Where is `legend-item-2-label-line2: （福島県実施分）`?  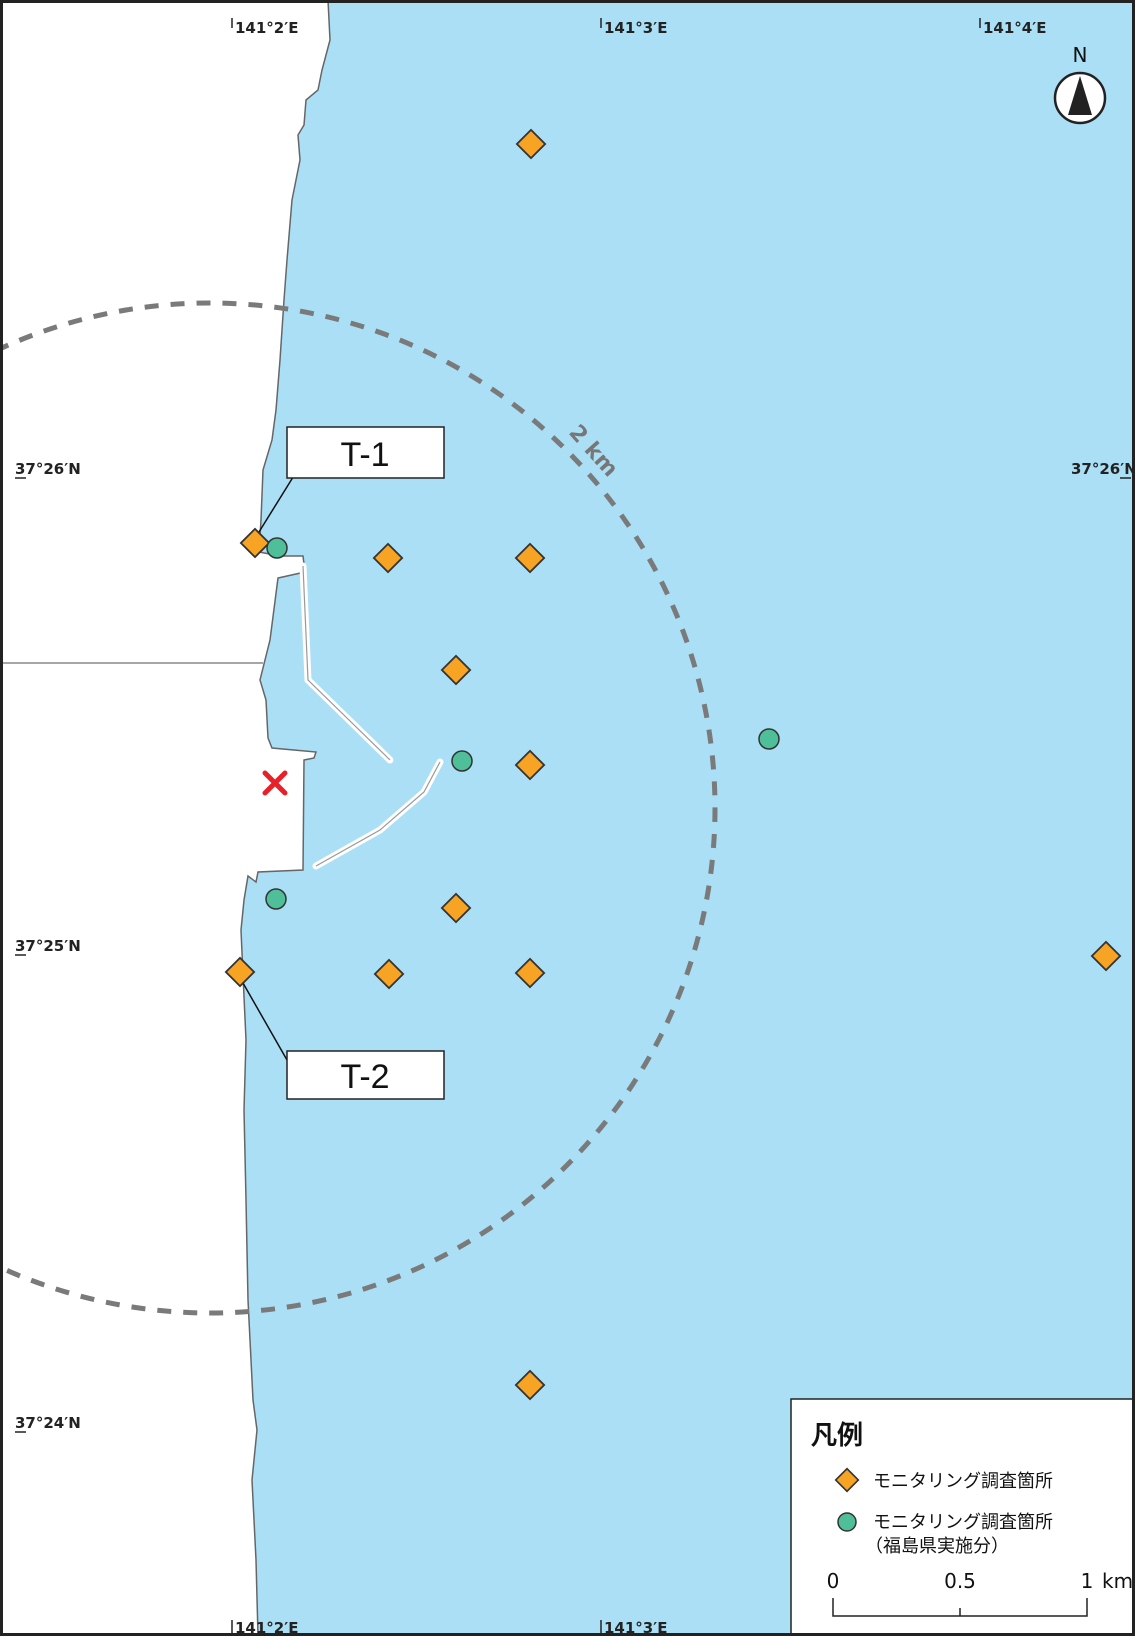 legend-item-2-label-line2: （福島県実施分） is located at coordinates (937, 1546).